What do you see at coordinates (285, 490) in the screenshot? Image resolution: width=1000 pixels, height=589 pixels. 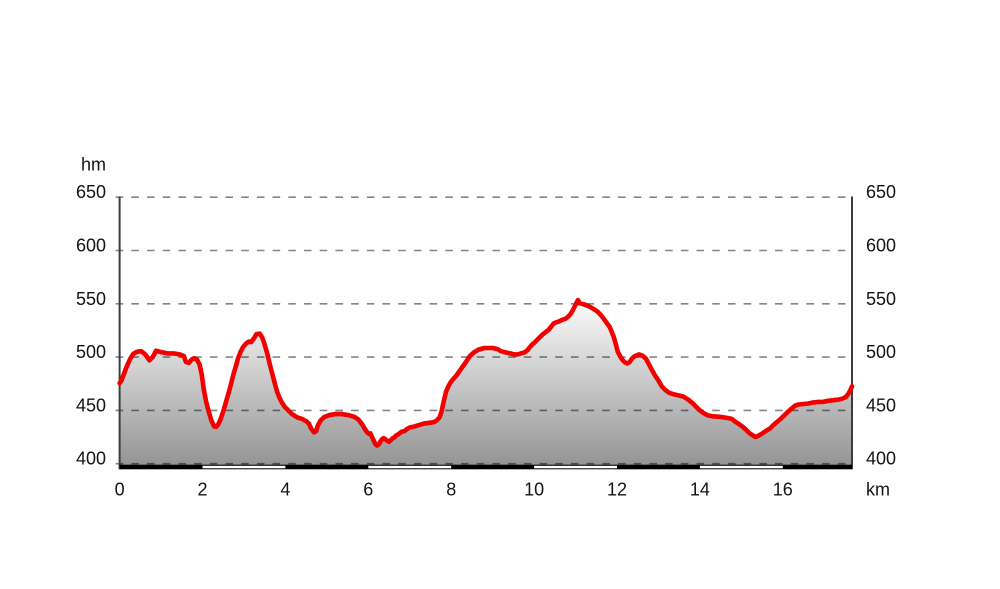 I see `svg-text: 4` at bounding box center [285, 490].